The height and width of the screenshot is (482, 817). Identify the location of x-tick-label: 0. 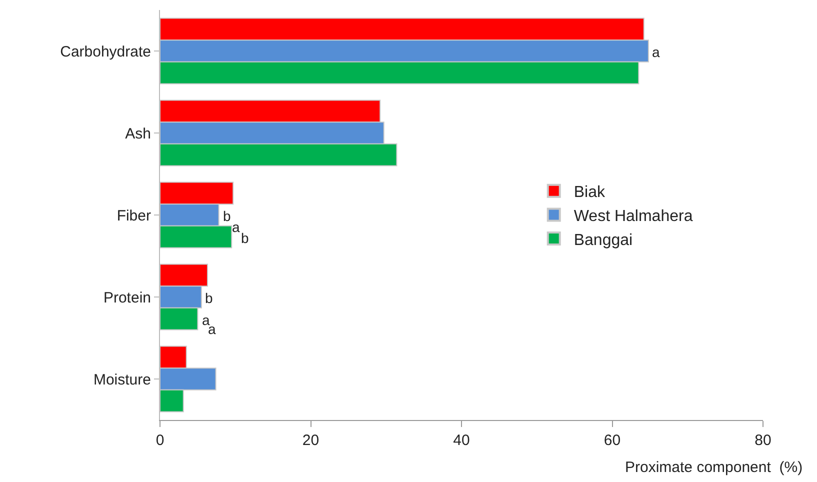
(160, 440).